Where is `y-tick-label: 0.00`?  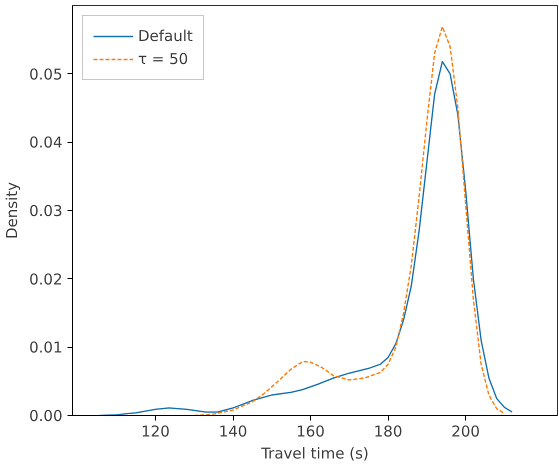
y-tick-label: 0.00 is located at coordinates (46, 416).